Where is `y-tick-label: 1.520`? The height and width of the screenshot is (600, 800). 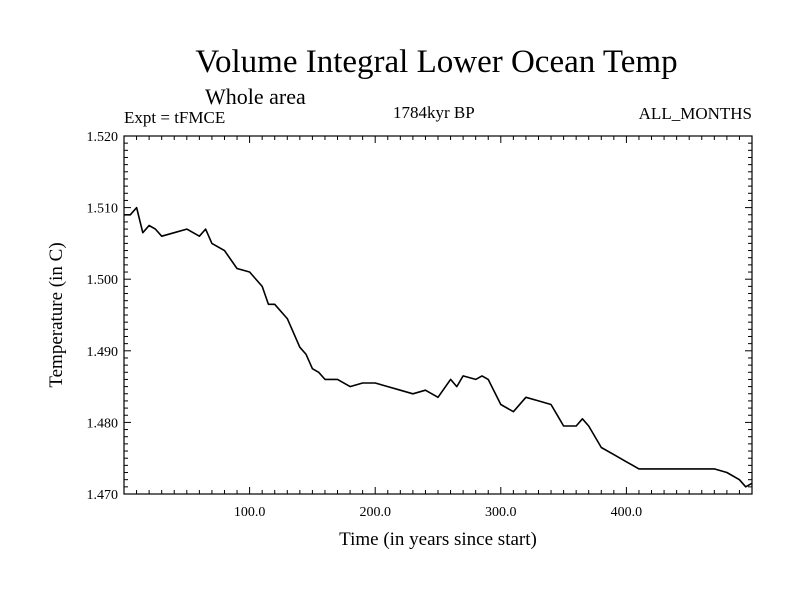 y-tick-label: 1.520 is located at coordinates (103, 137).